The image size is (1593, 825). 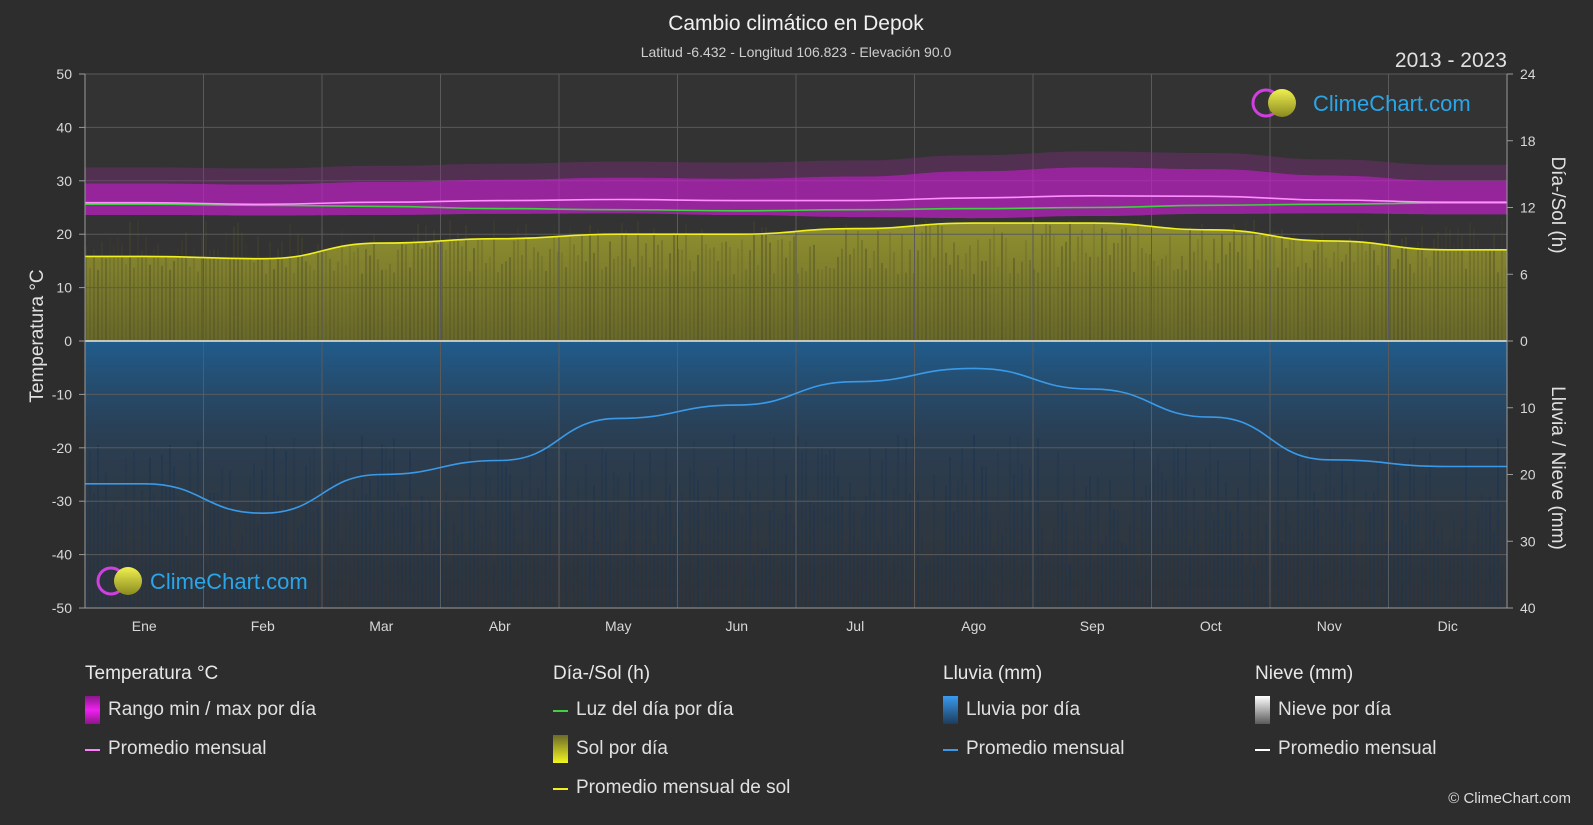 What do you see at coordinates (1451, 60) in the screenshot?
I see `period-label: 2013 - 2023` at bounding box center [1451, 60].